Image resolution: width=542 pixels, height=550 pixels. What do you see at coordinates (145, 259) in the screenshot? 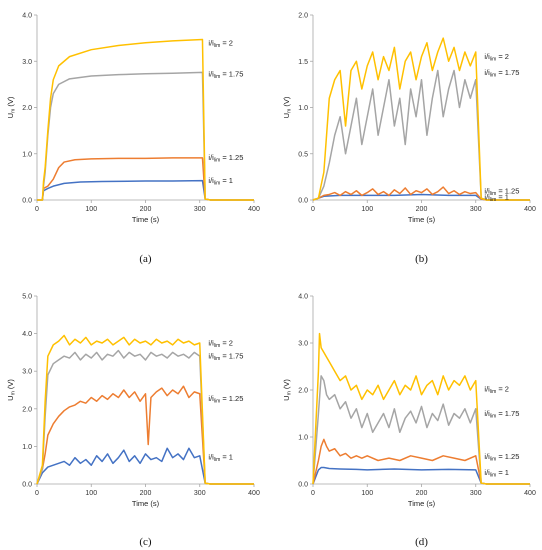
I see `panel-label: (a)` at bounding box center [145, 259].